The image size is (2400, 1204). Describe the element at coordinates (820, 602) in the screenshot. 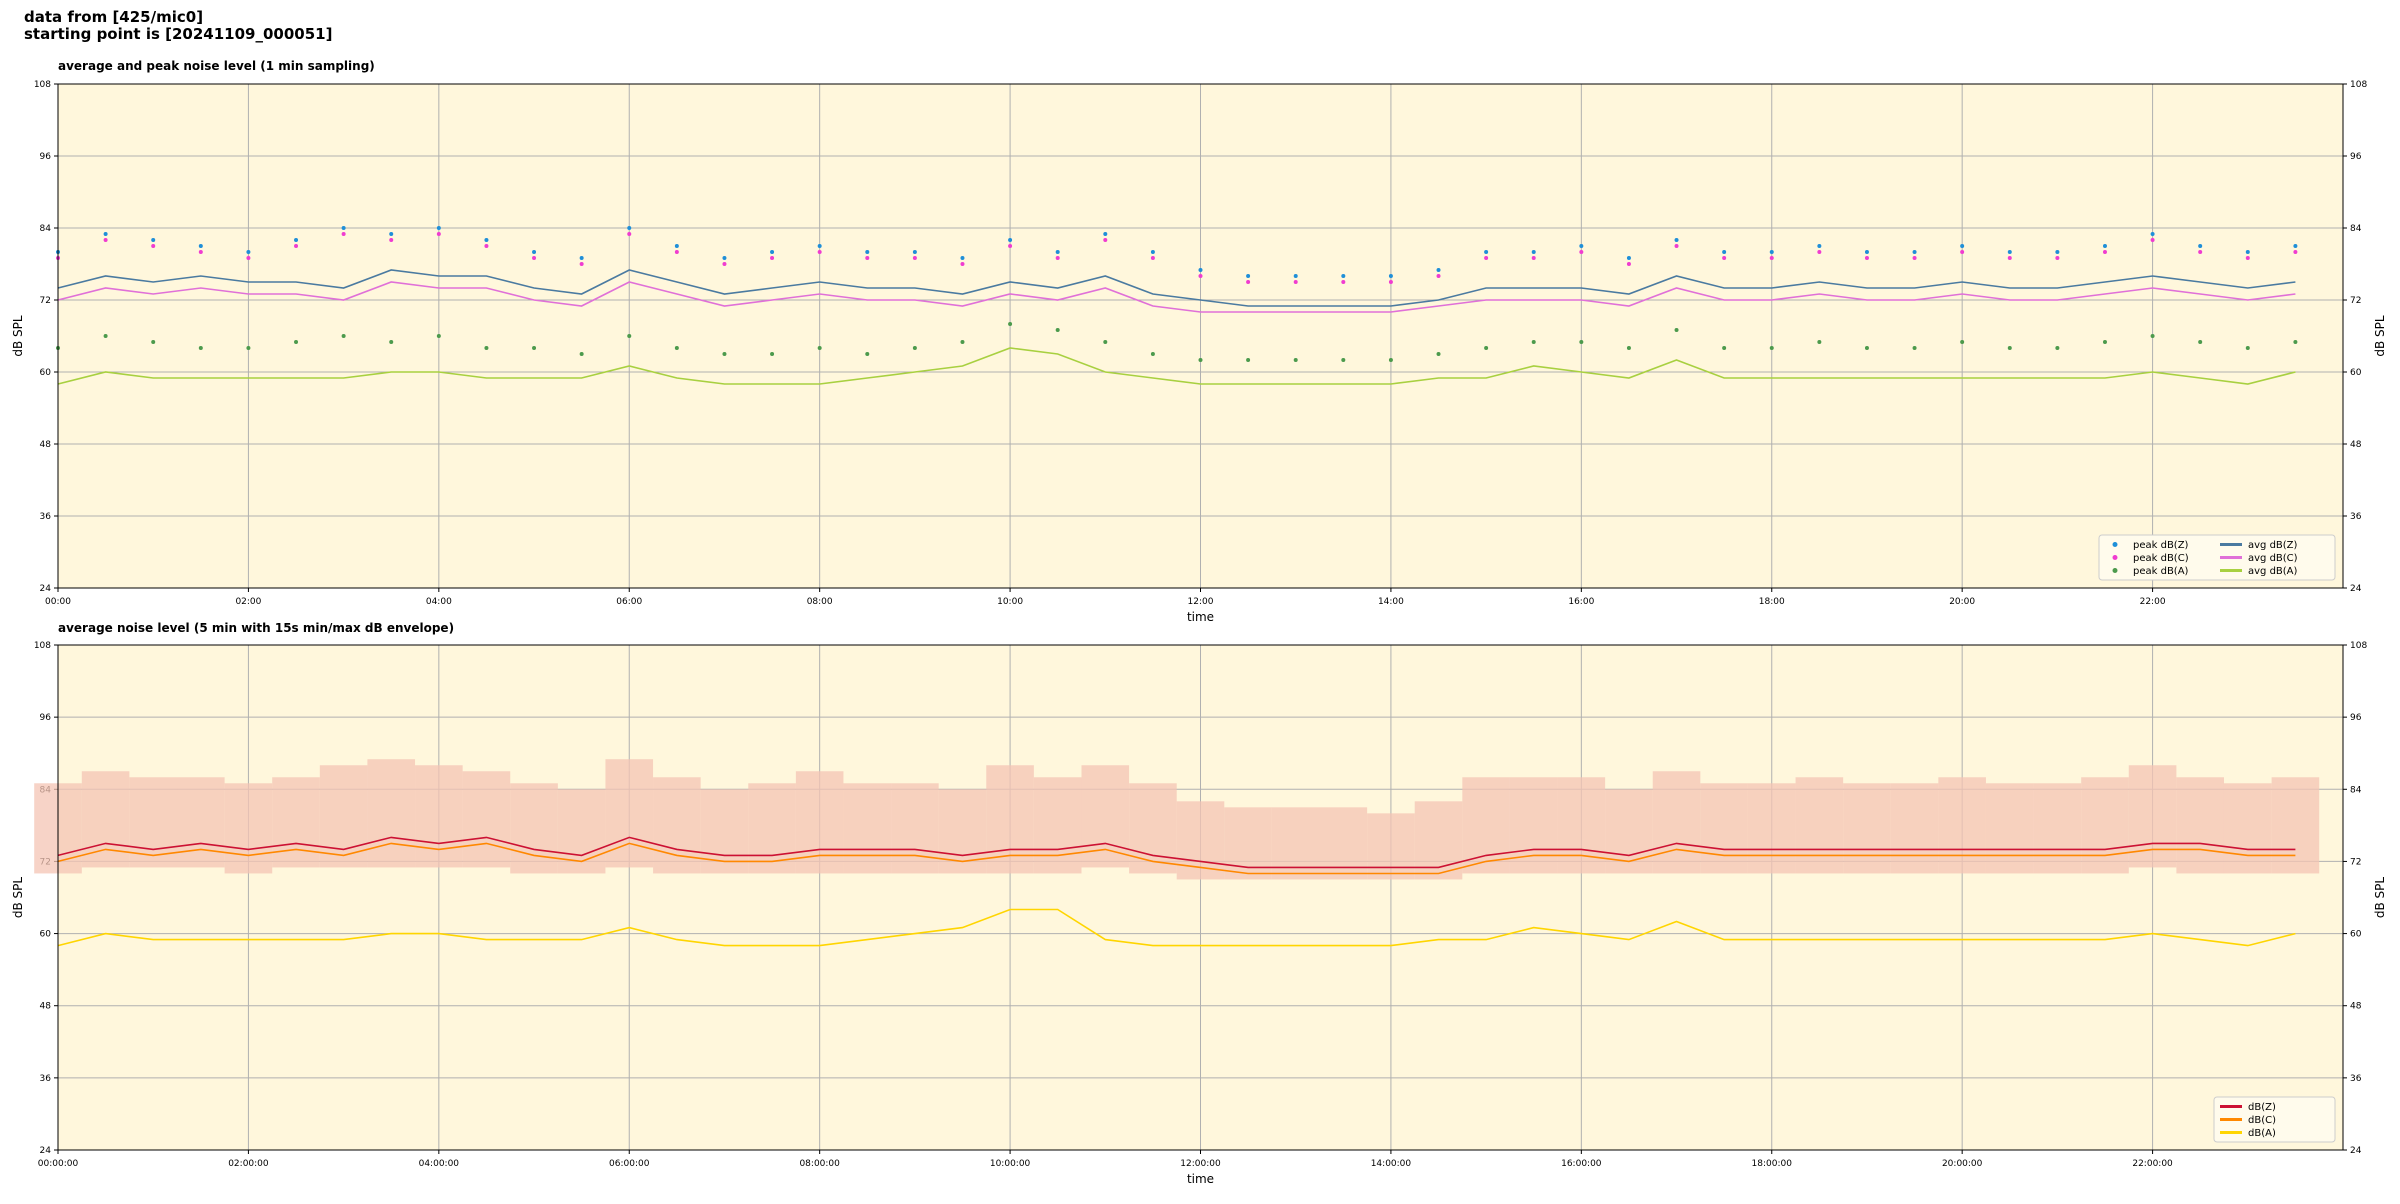

I see `x-tick-label: 08:00` at that location.